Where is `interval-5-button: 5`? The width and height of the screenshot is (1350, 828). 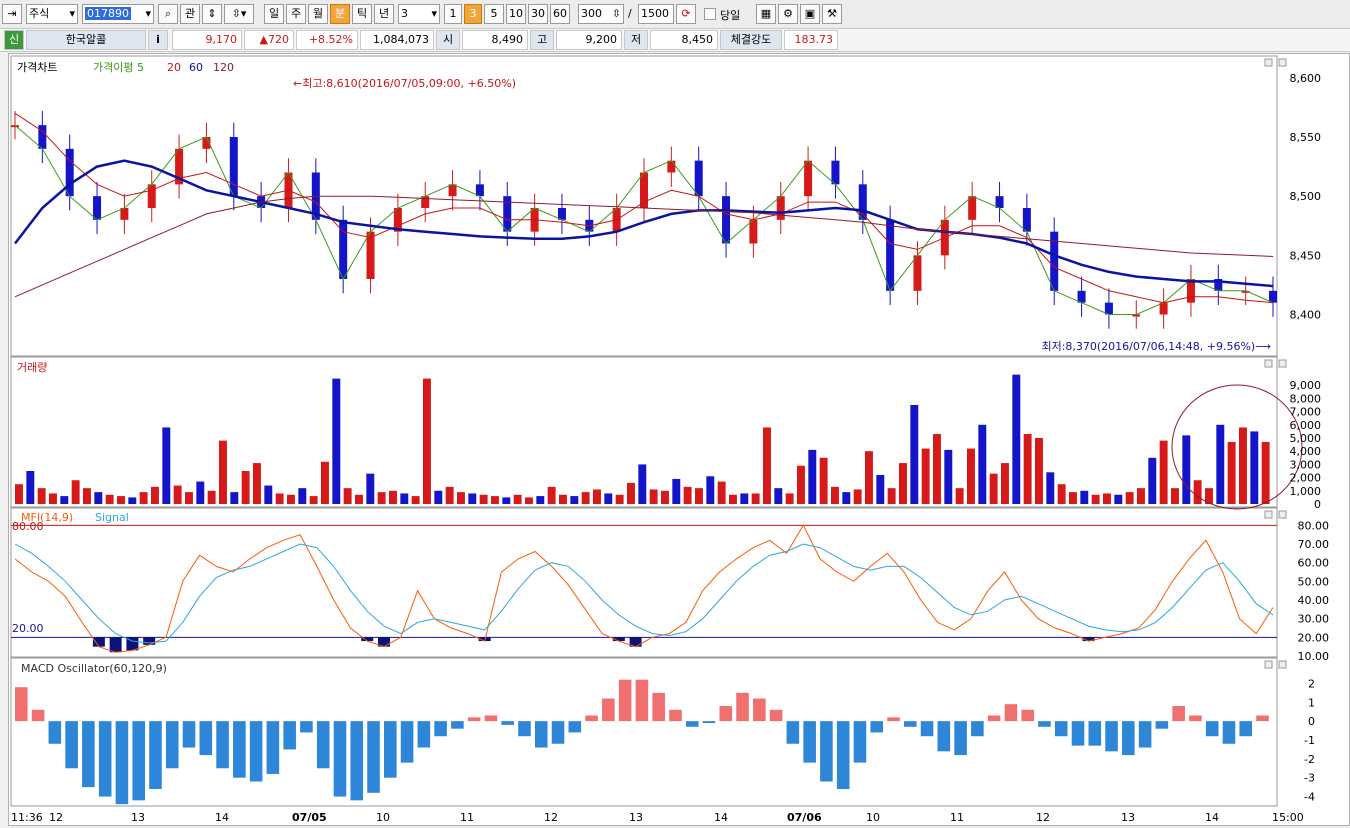
interval-5-button: 5 is located at coordinates (494, 14).